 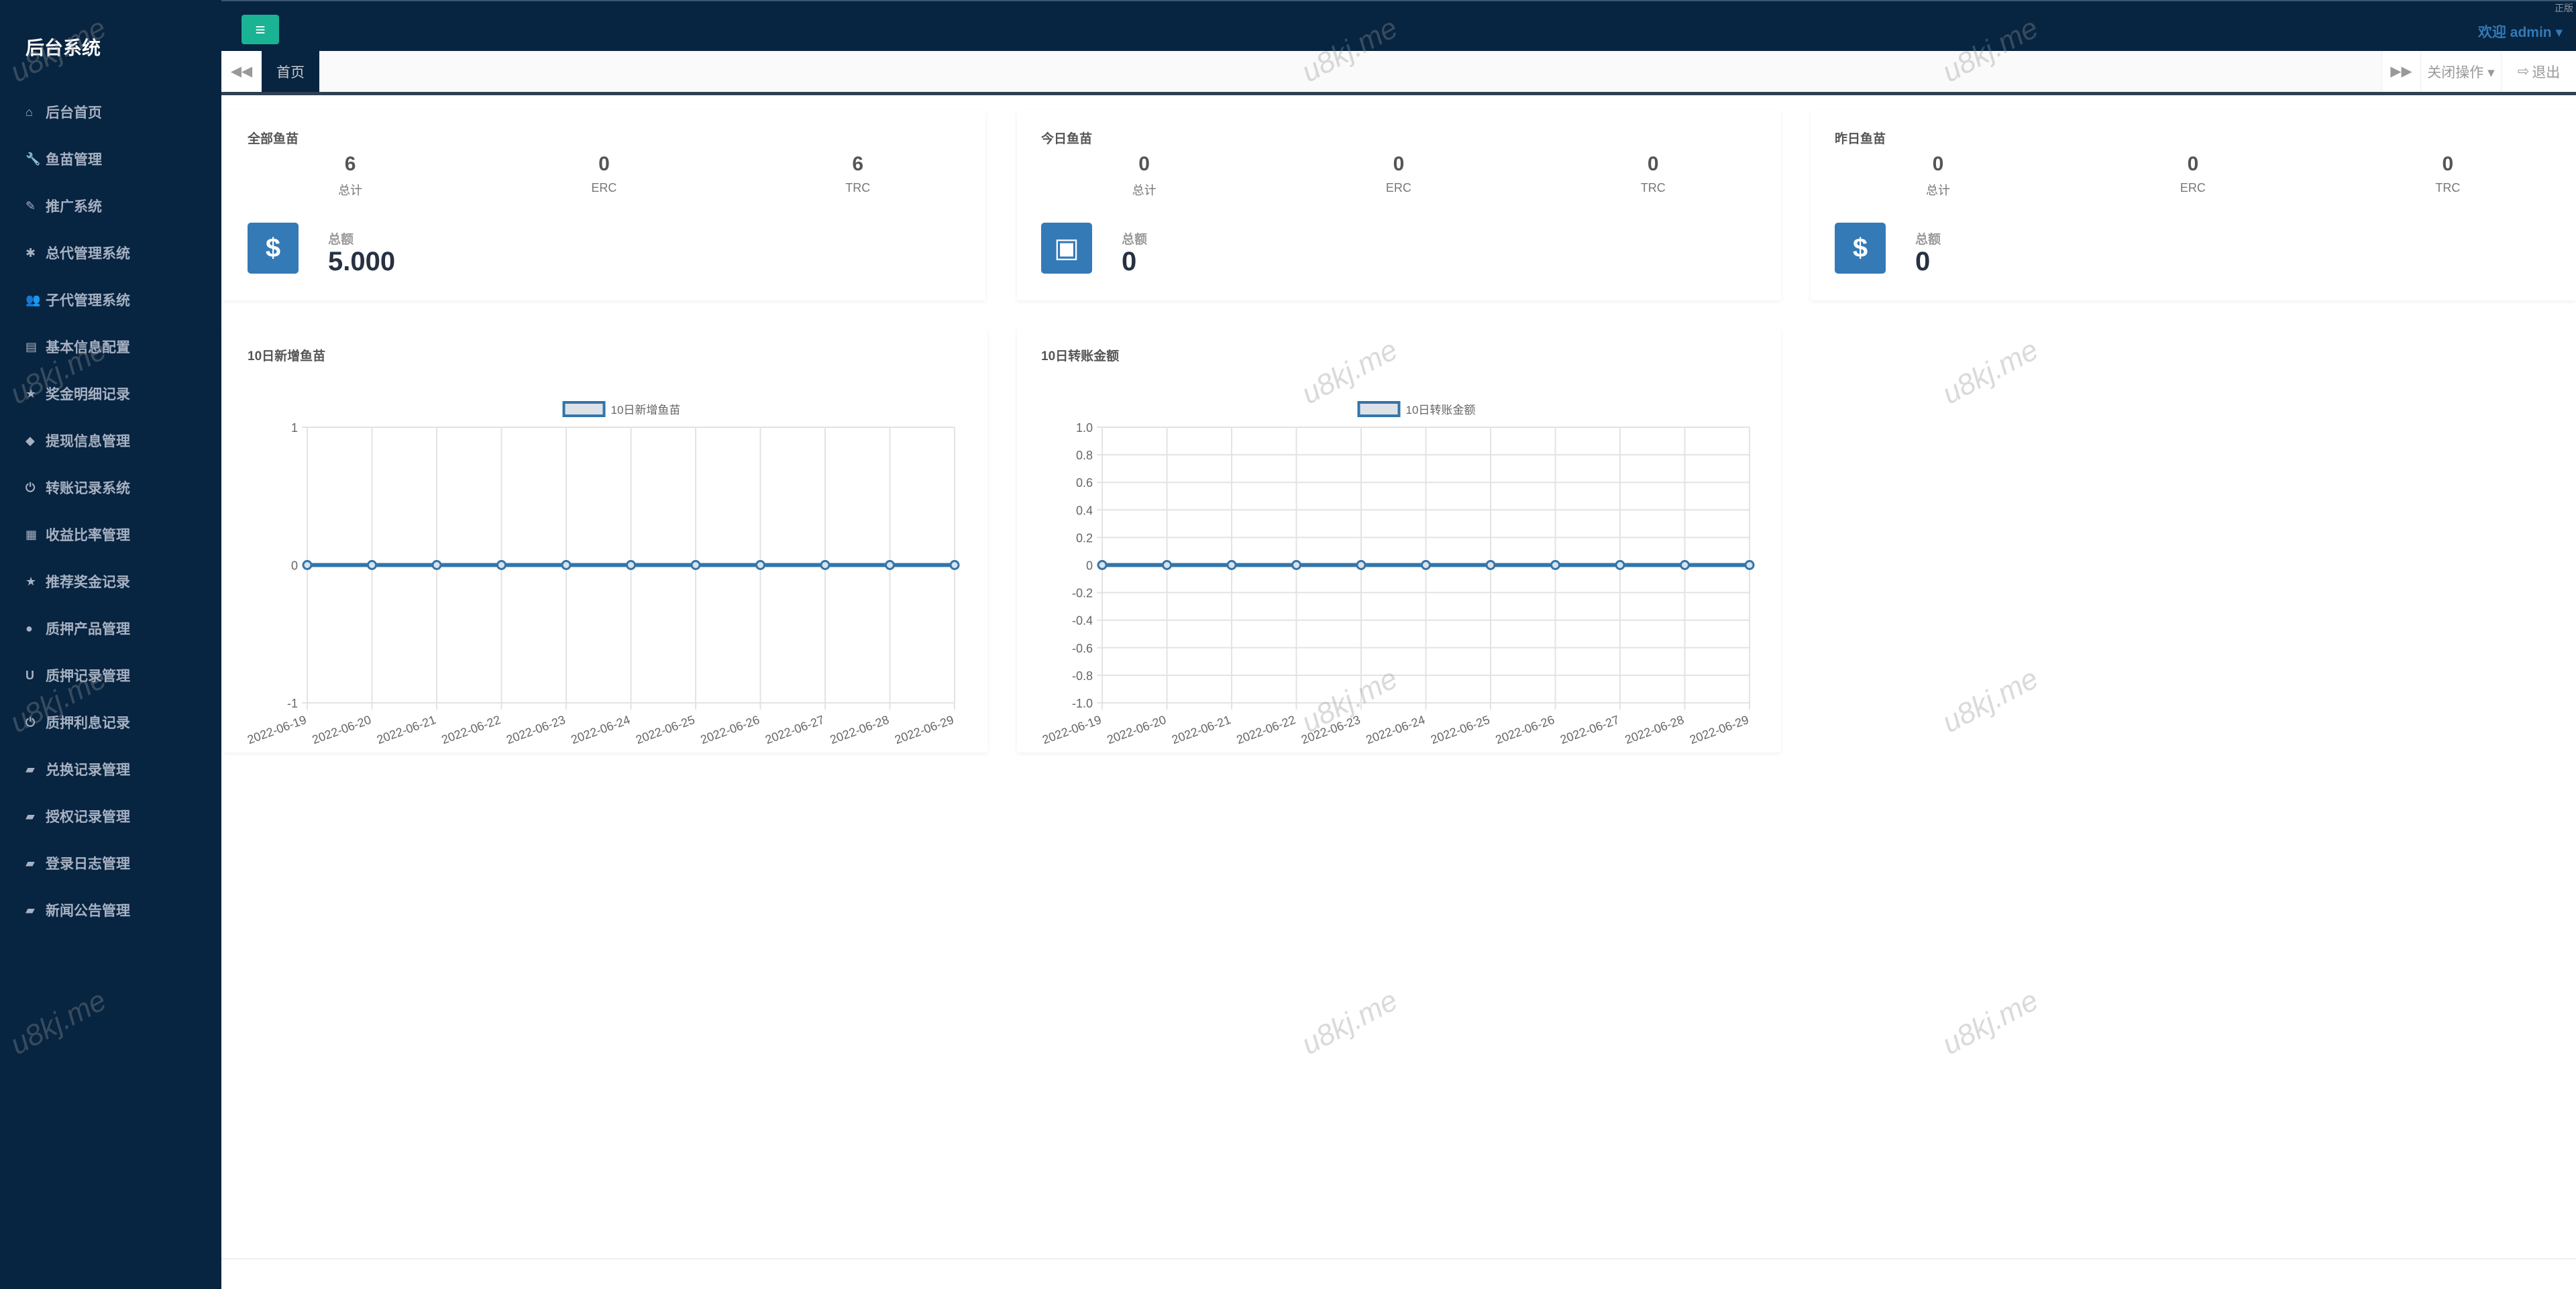 I want to click on sidebar-item-0: ⌂ 后台首页, so click(x=63, y=112).